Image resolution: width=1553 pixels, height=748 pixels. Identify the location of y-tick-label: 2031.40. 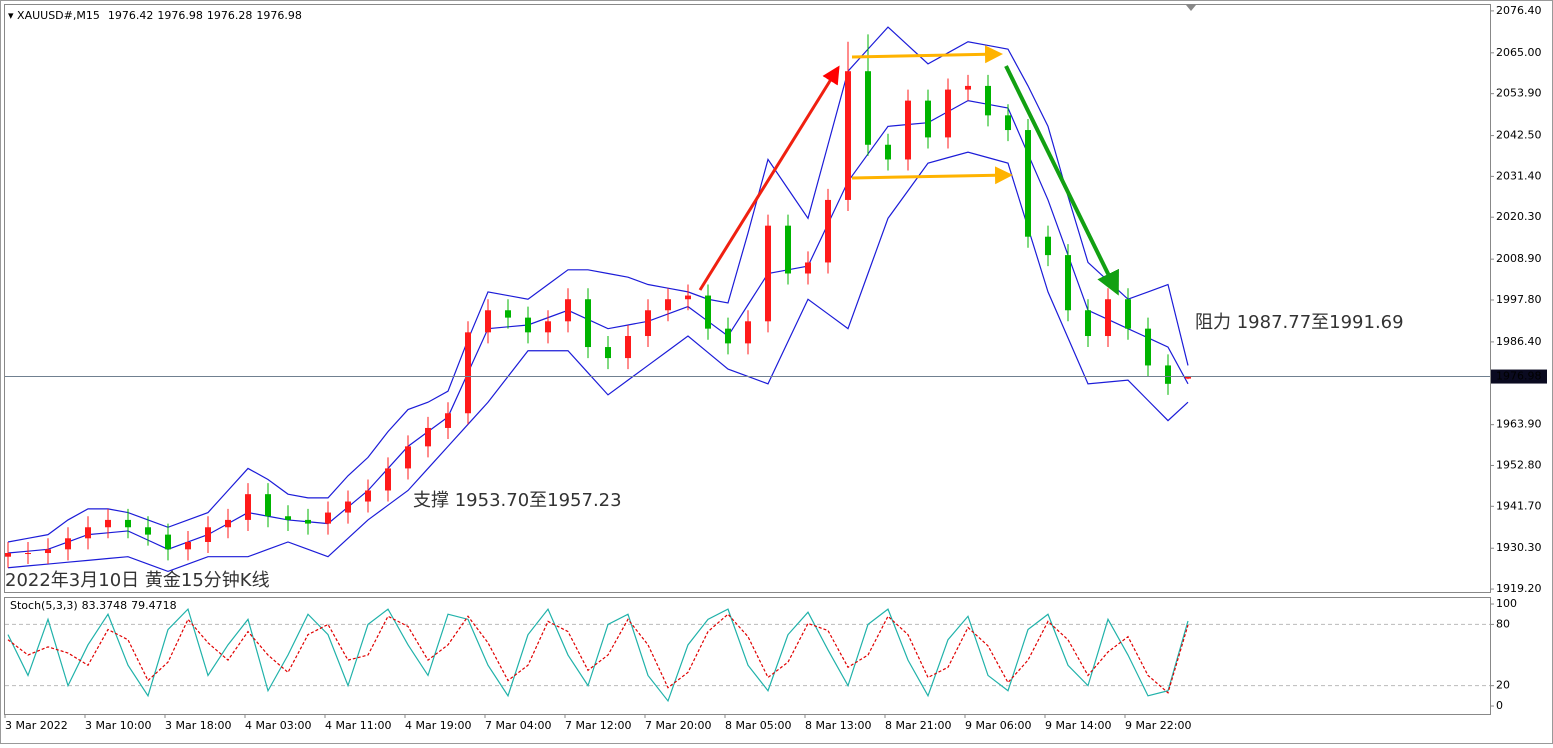
(1519, 175).